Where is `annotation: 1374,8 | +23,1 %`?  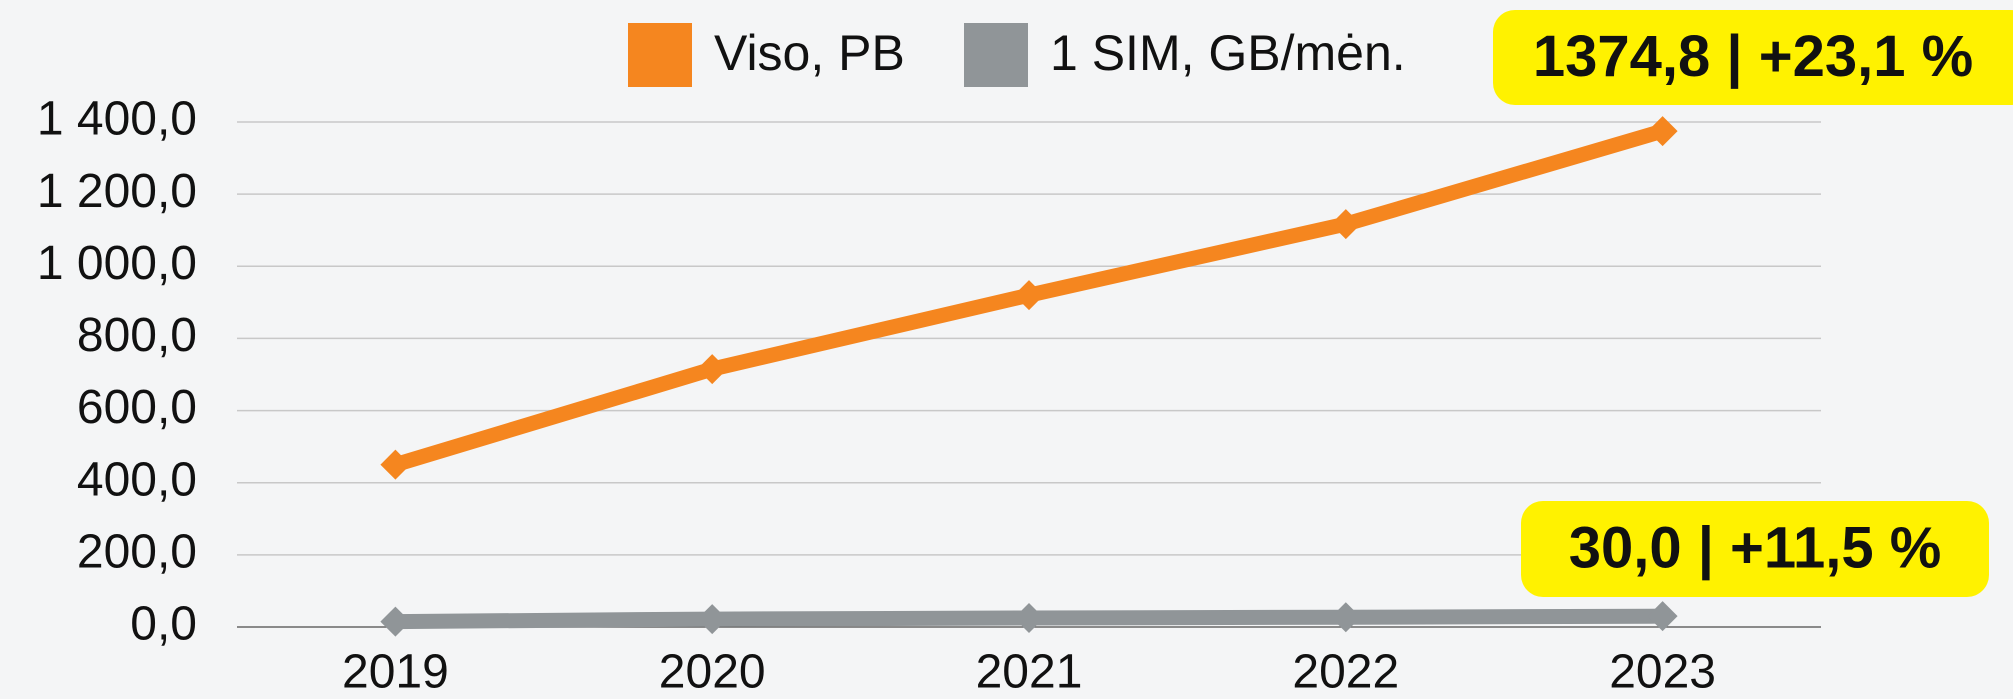 annotation: 1374,8 | +23,1 % is located at coordinates (1753, 56).